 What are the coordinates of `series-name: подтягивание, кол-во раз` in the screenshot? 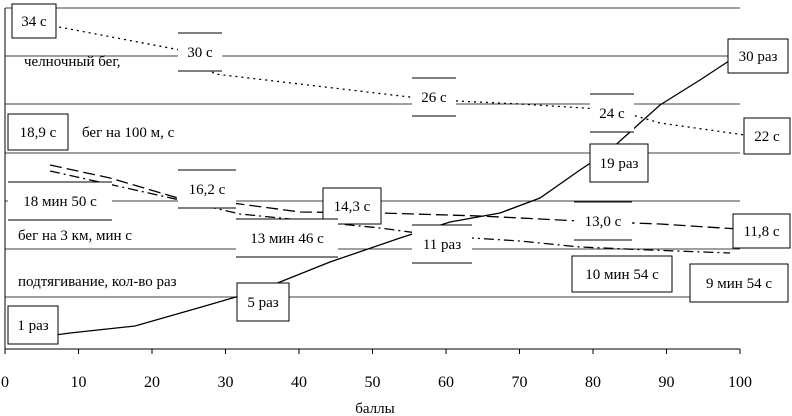 It's located at (97, 282).